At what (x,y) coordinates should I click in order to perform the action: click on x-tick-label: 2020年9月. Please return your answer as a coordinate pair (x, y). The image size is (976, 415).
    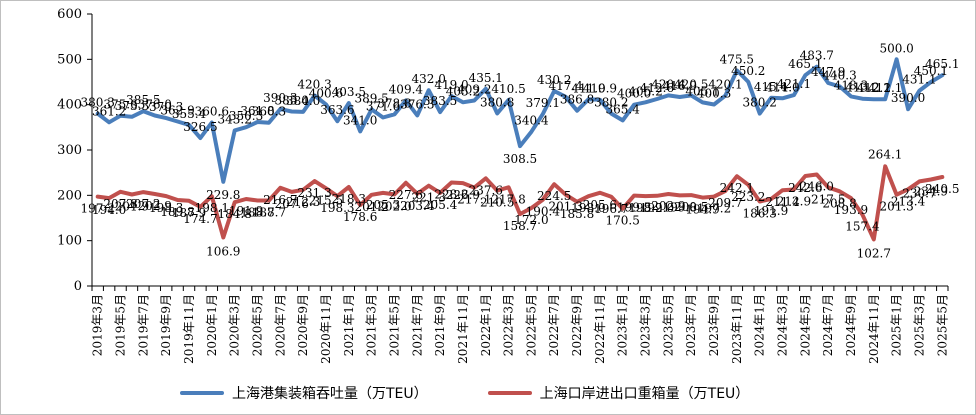
    Looking at the image, I should click on (303, 325).